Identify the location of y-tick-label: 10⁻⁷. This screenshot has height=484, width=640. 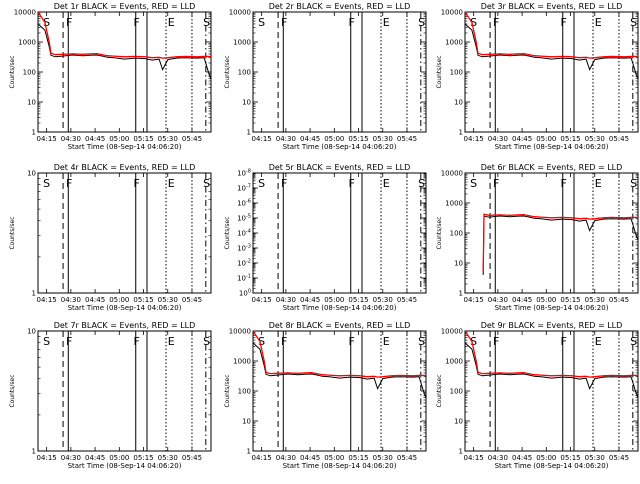
(244, 188).